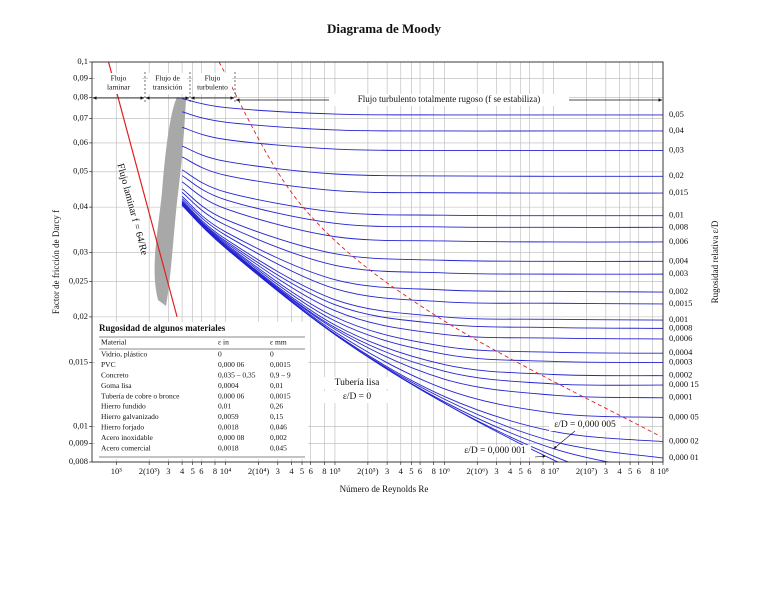 The image size is (768, 594). Describe the element at coordinates (678, 241) in the screenshot. I see `roughness-label: 0,006` at that location.